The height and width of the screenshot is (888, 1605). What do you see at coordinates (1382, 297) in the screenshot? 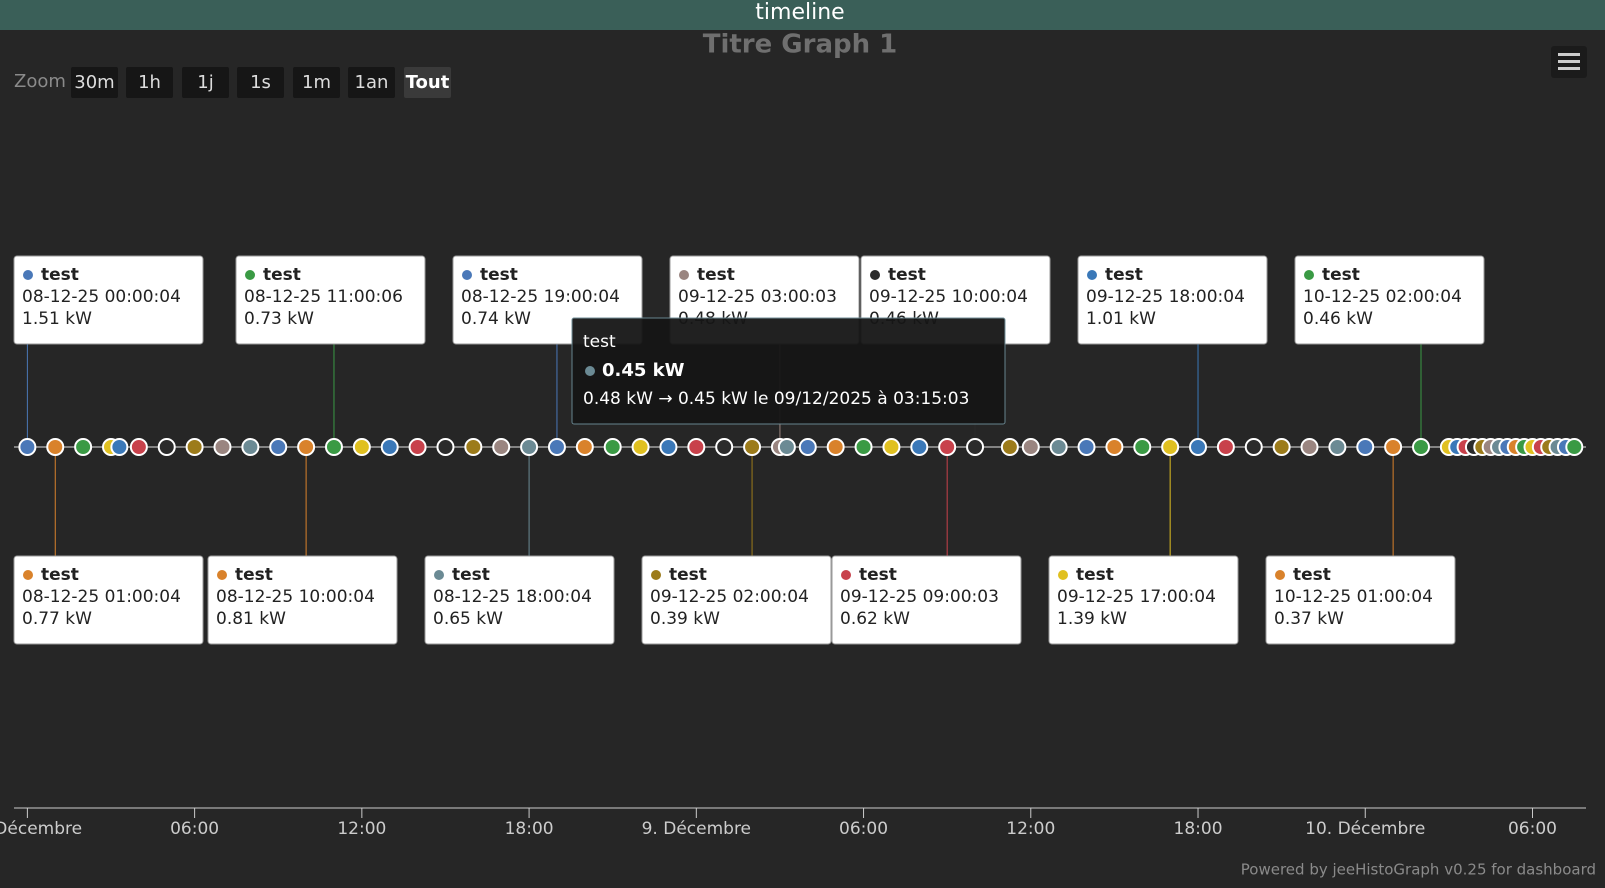
I see `data-label-date: 10-12-25 02:00:04` at bounding box center [1382, 297].